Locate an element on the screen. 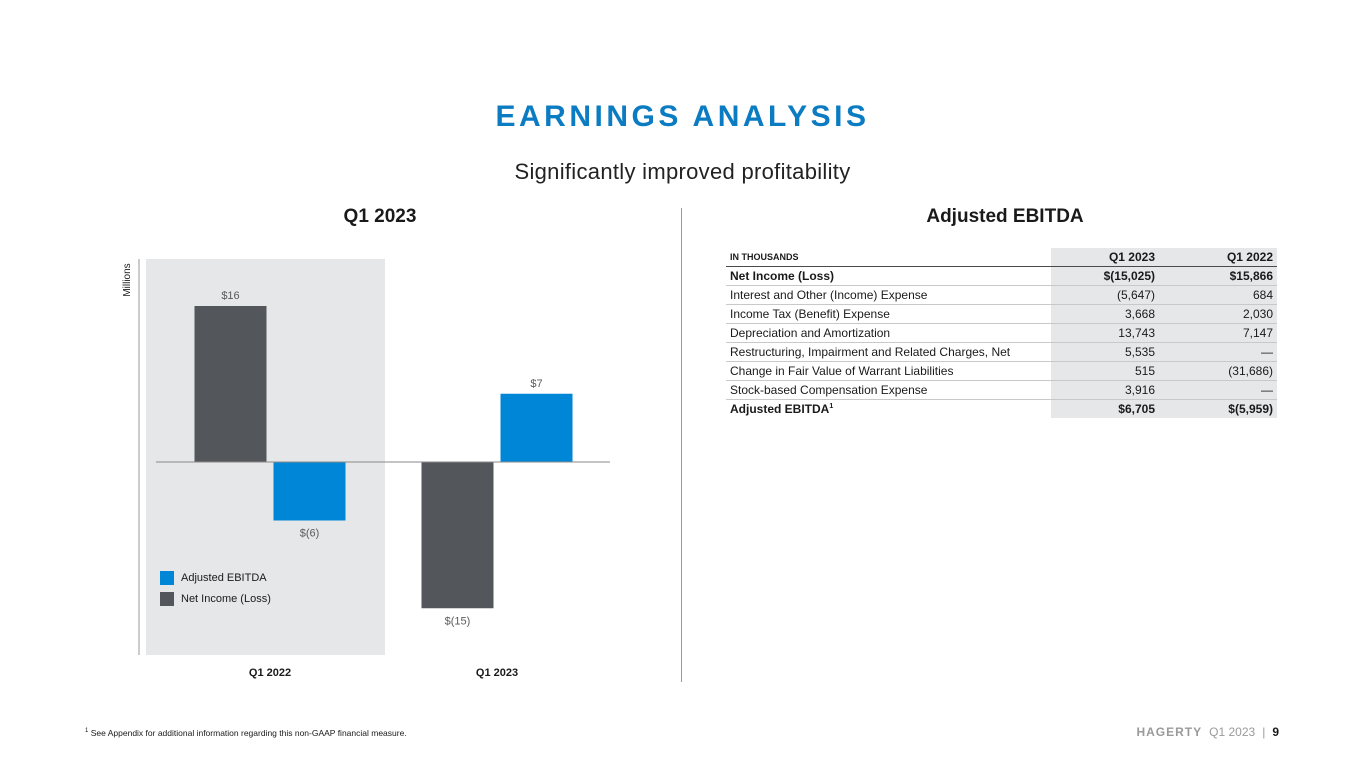 This screenshot has width=1365, height=768. page-footer: HAGERTY Q1 2023 | 9 is located at coordinates (1207, 732).